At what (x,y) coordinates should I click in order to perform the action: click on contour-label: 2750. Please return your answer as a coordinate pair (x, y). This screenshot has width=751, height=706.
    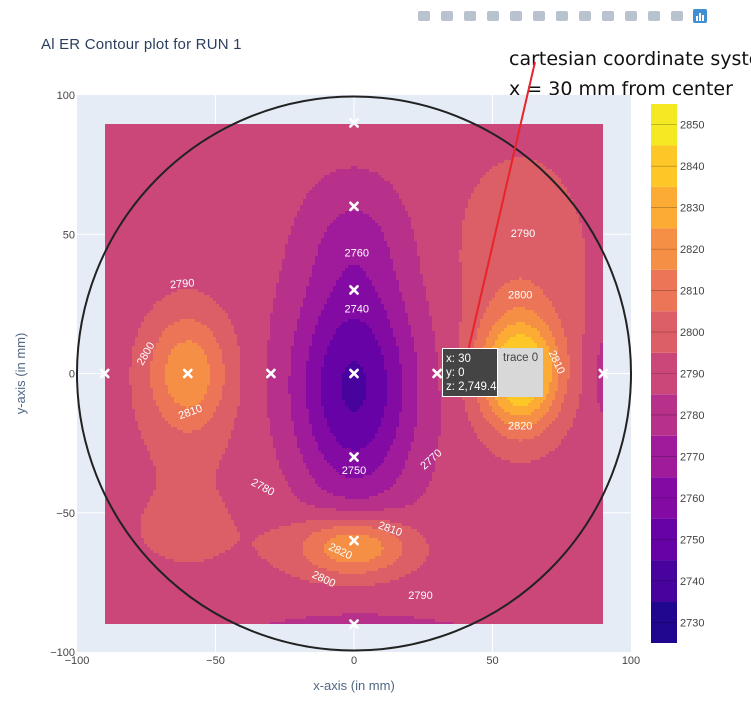
    Looking at the image, I should click on (354, 471).